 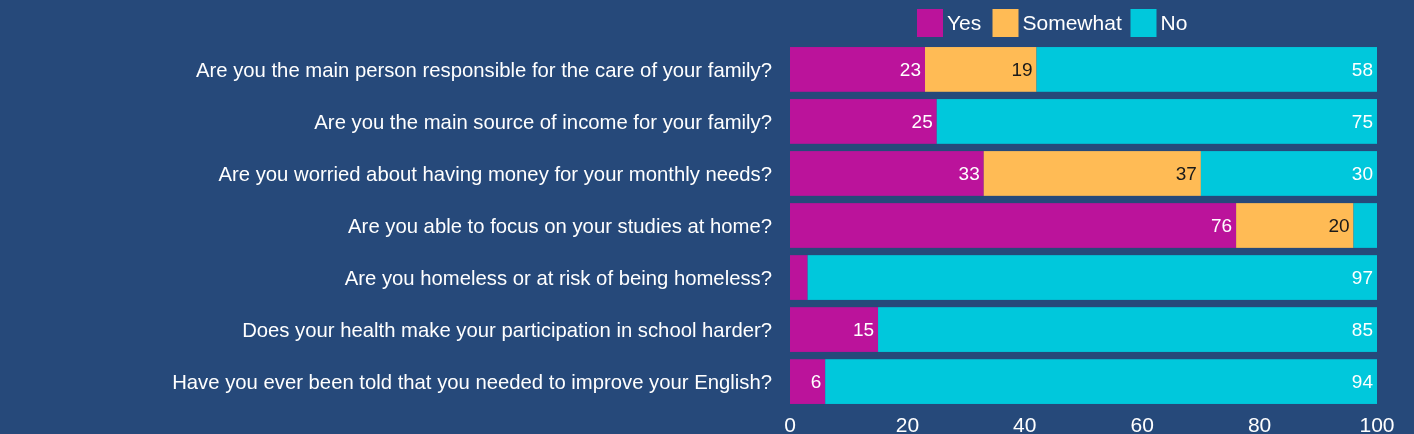 What do you see at coordinates (1072, 23) in the screenshot?
I see `legend-label: Somewhat` at bounding box center [1072, 23].